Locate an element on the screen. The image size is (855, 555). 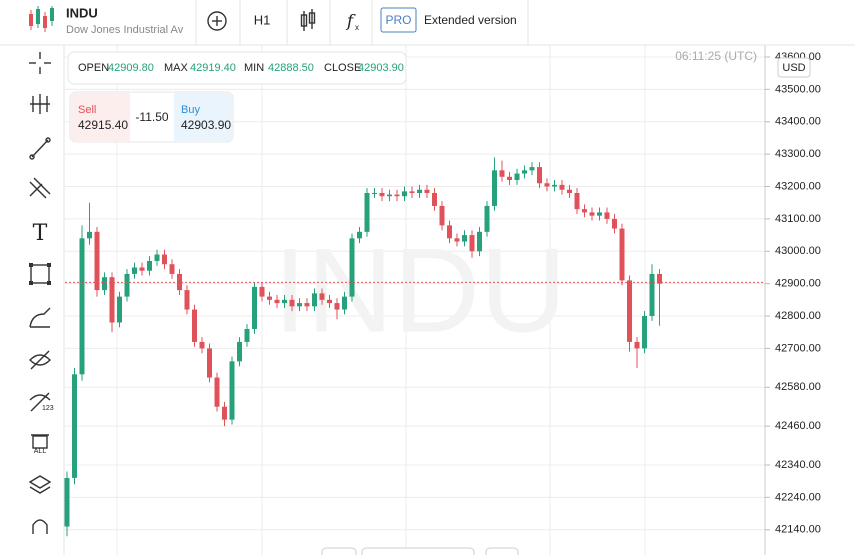
pro-badge is located at coordinates (398, 20).